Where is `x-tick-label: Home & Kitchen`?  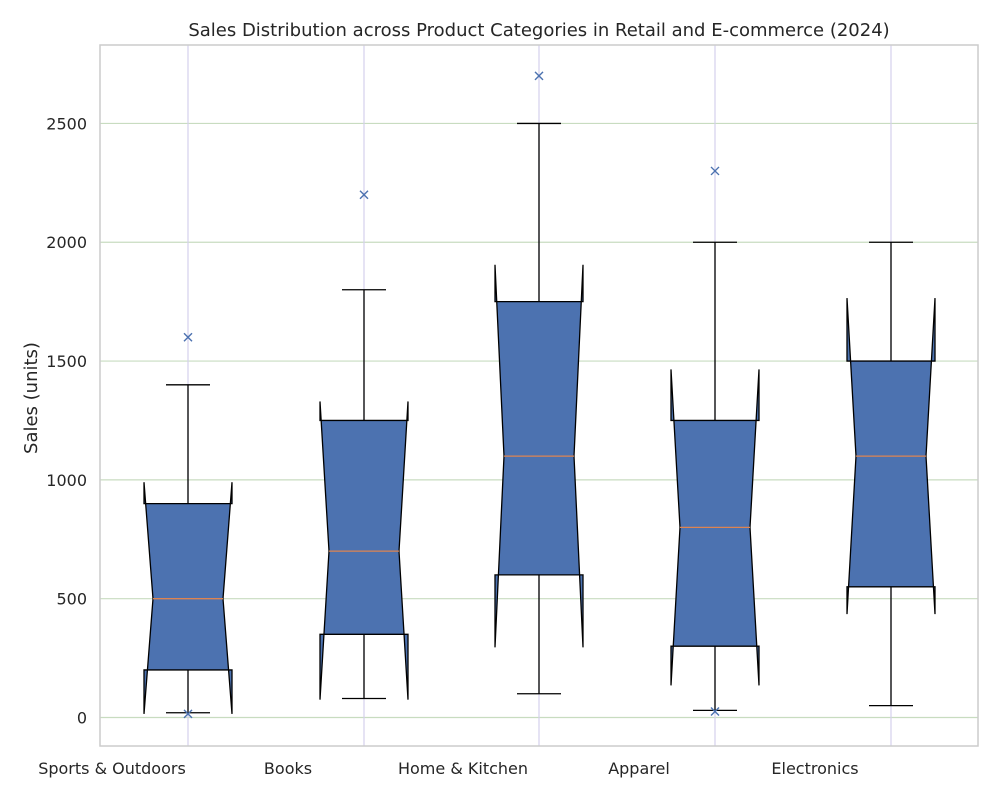
x-tick-label: Home & Kitchen is located at coordinates (463, 768).